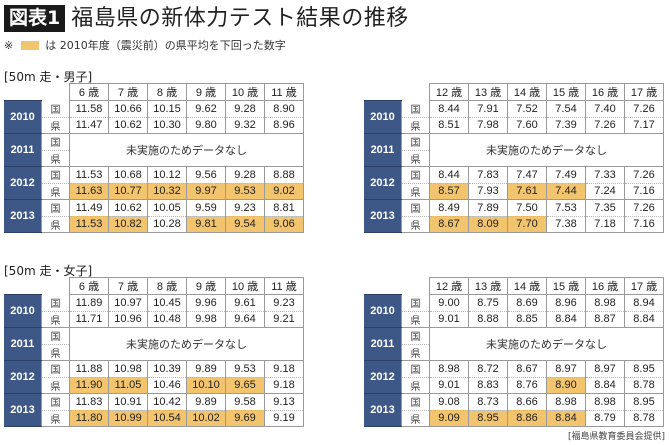 The image size is (670, 445). Describe the element at coordinates (644, 303) in the screenshot. I see `cell-national: 8.94` at that location.